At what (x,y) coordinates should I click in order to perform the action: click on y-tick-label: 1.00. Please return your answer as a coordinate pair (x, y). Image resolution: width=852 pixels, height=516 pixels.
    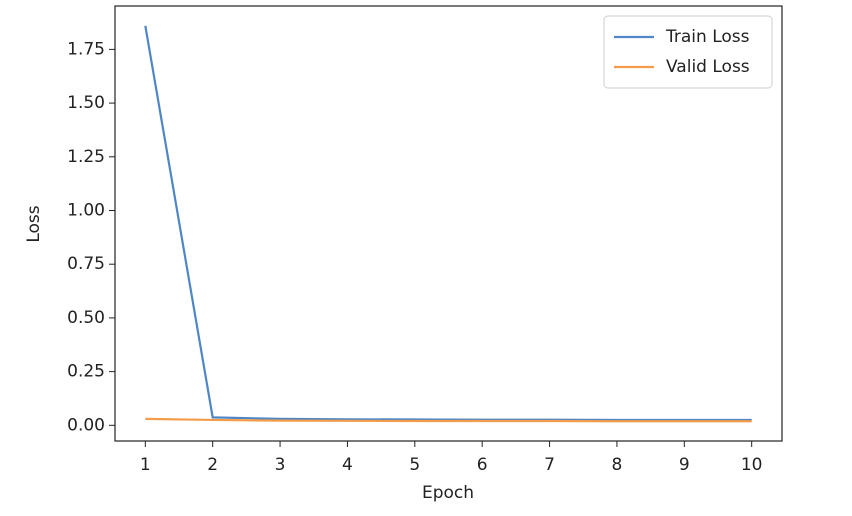
    Looking at the image, I should click on (86, 211).